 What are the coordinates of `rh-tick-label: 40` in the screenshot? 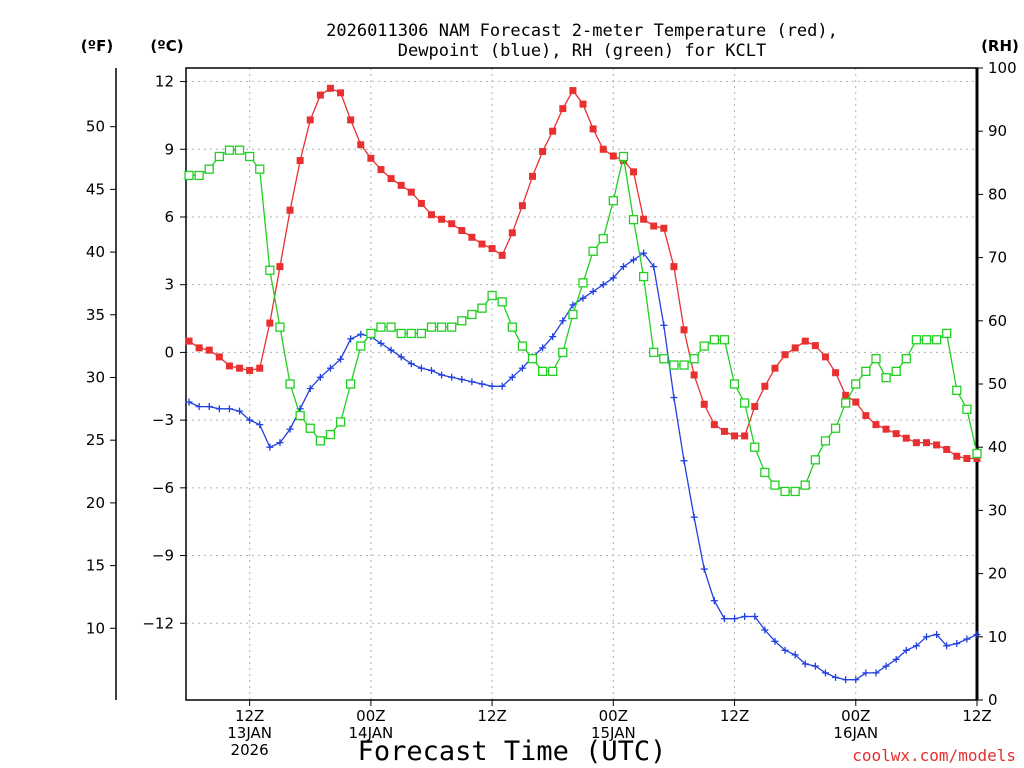 It's located at (997, 447).